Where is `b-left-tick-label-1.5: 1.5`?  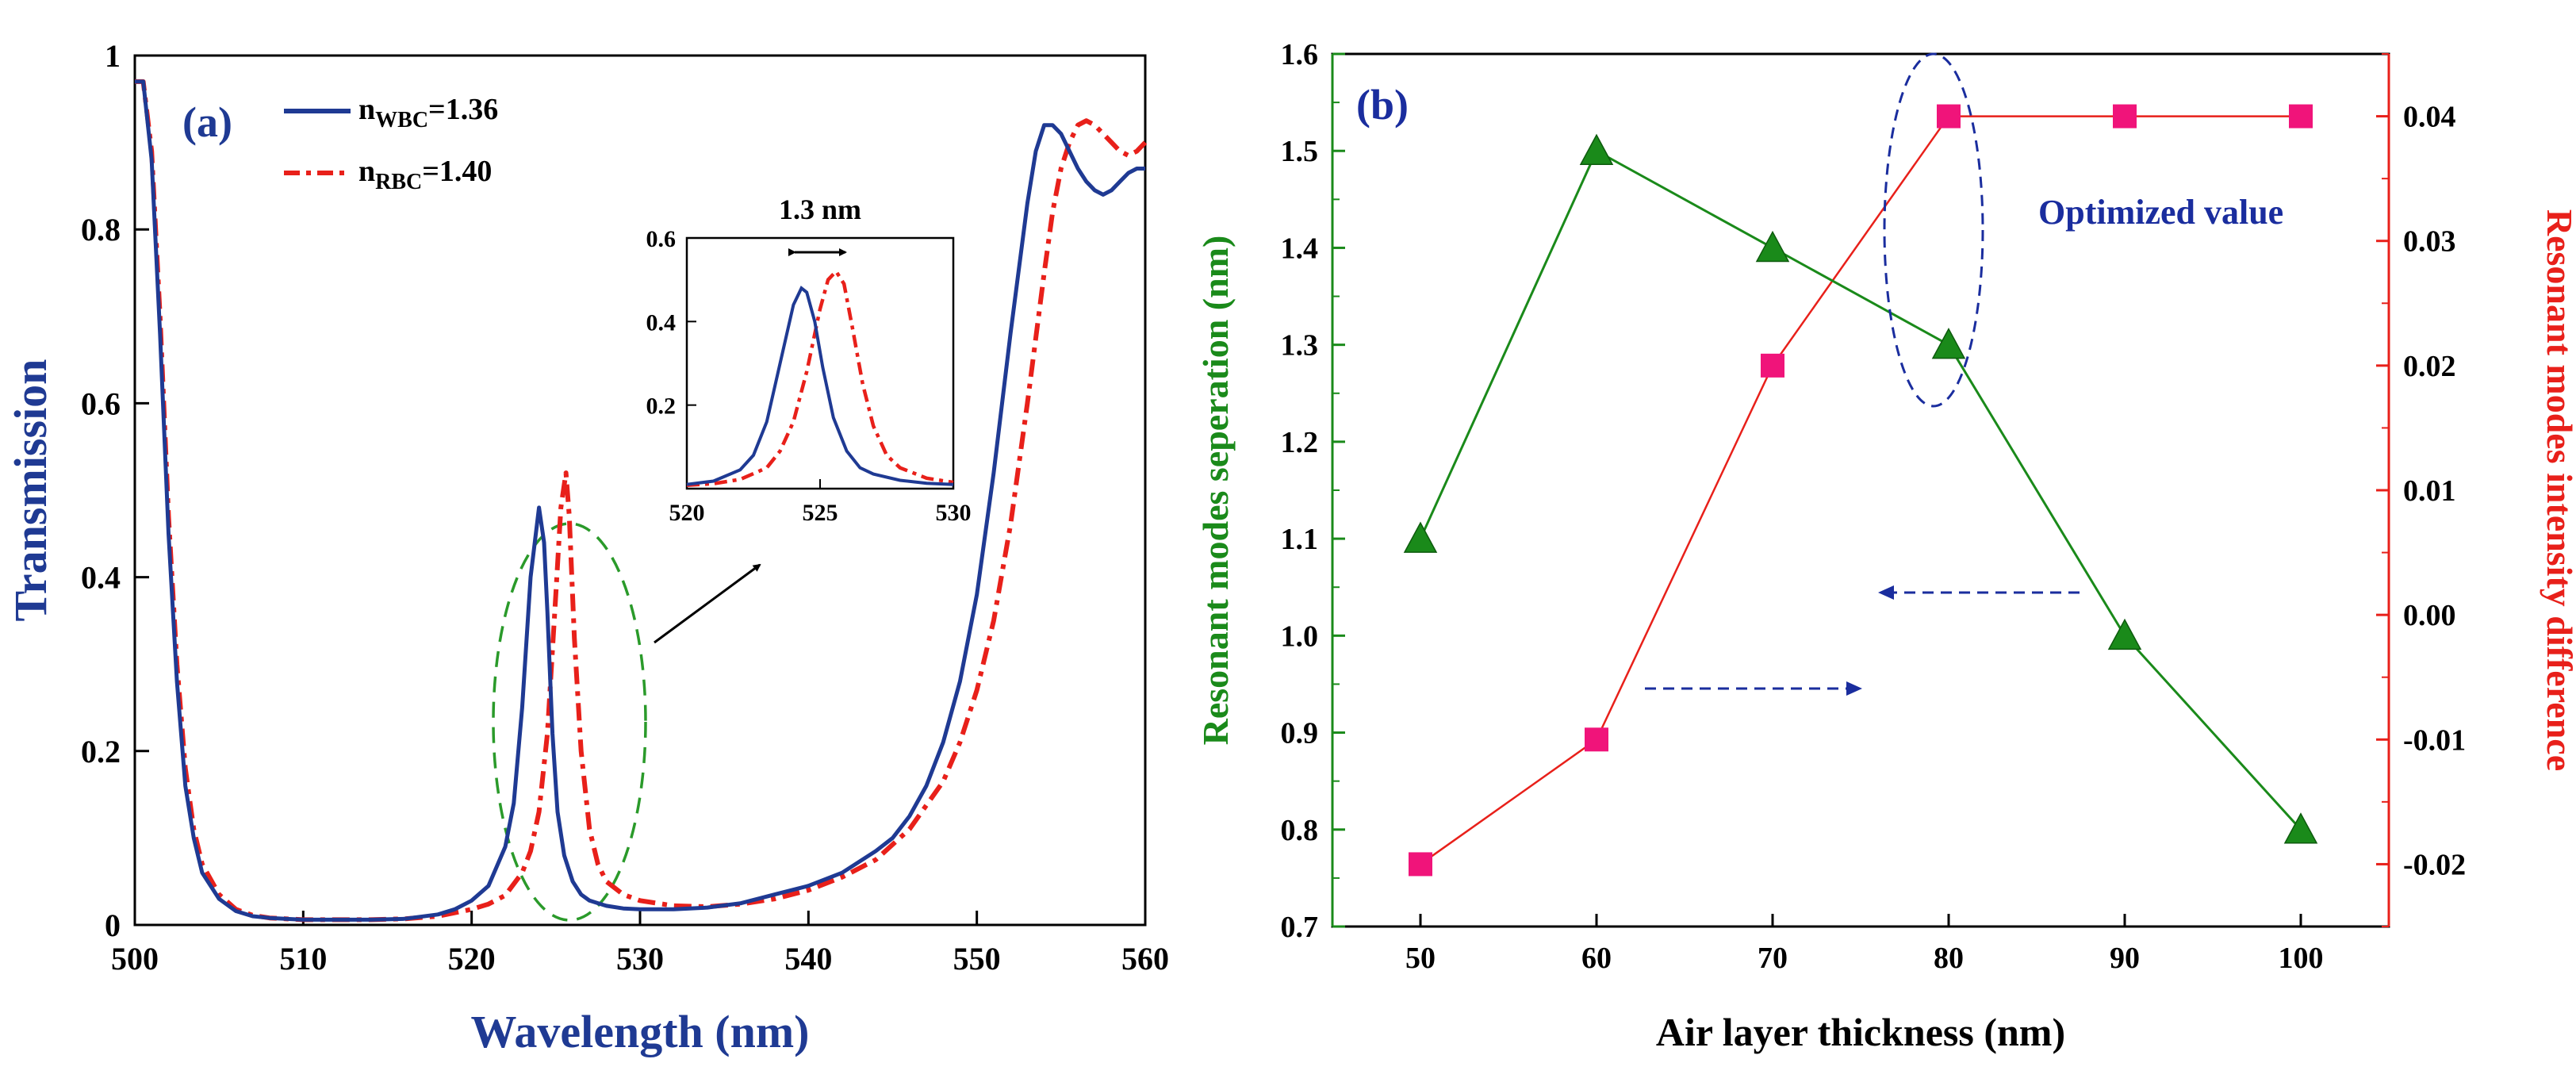 b-left-tick-label-1.5: 1.5 is located at coordinates (1300, 151).